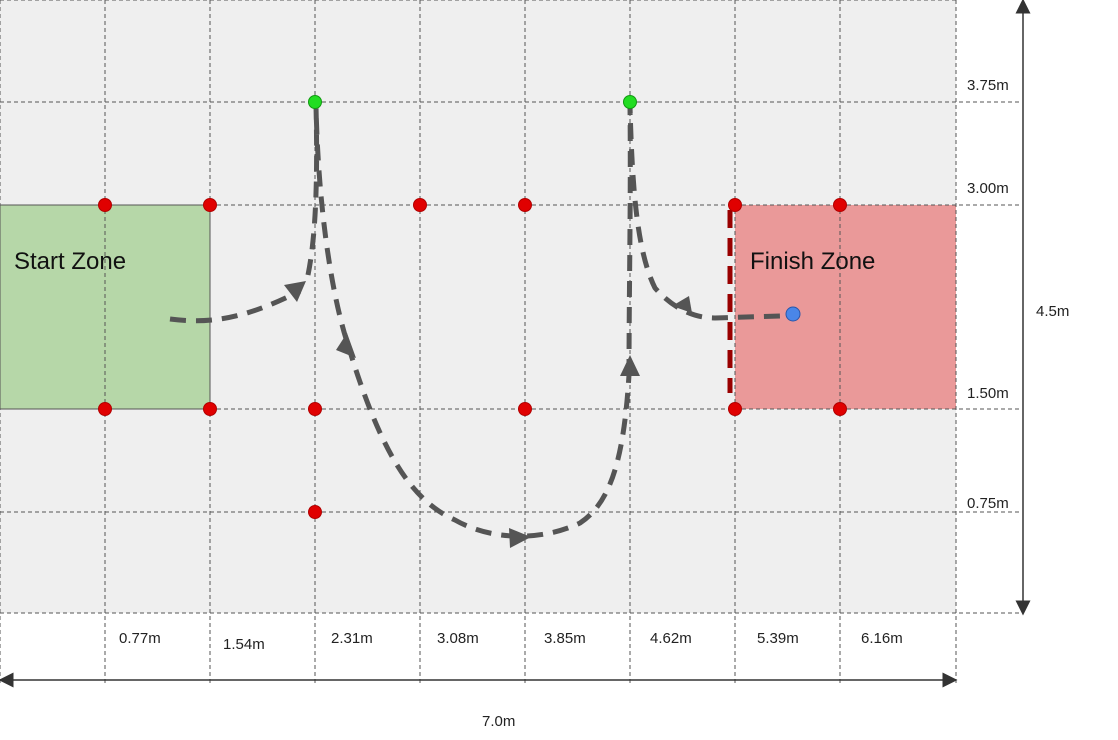 This screenshot has width=1118, height=740. I want to click on x-label-4.62: 4.62m, so click(671, 638).